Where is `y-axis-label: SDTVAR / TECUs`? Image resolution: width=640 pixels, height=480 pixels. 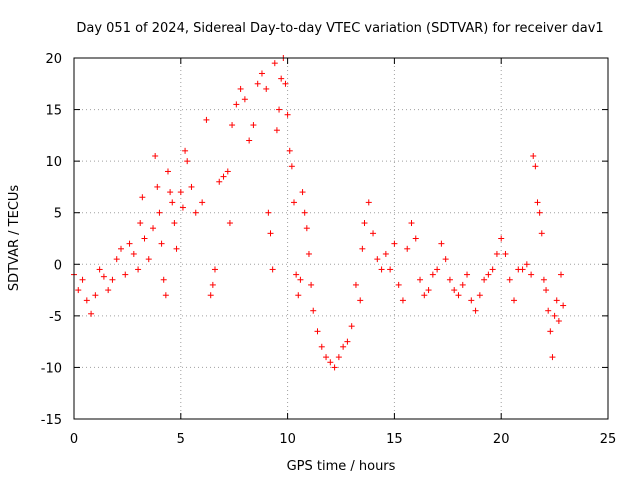
y-axis-label: SDTVAR / TECUs is located at coordinates (14, 238).